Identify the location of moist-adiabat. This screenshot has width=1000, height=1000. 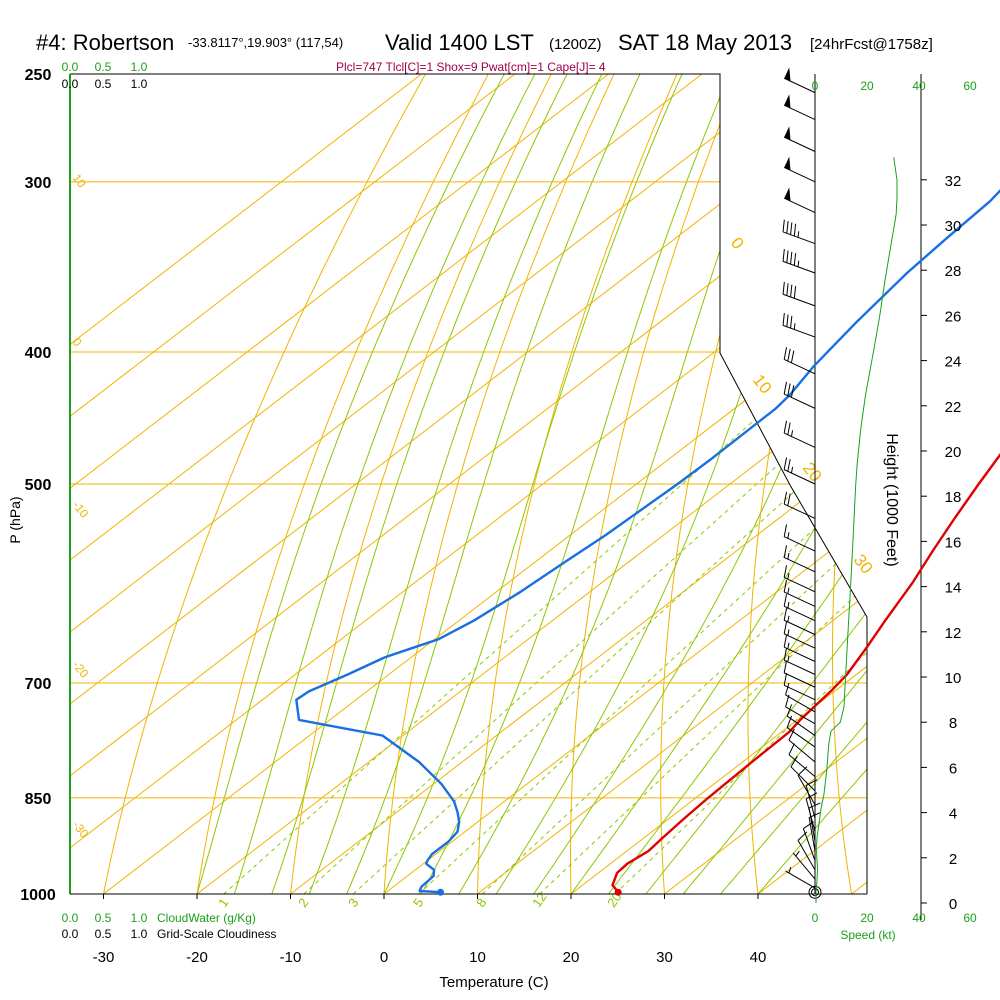
(793, 484).